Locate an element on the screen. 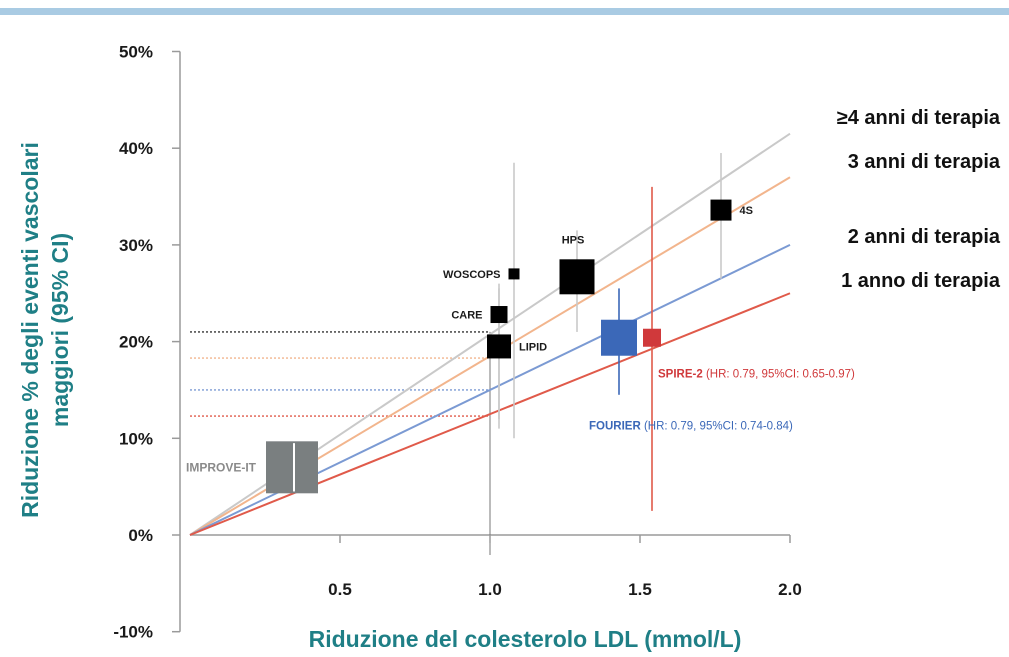 The image size is (1009, 657). annotation-name: FOURIER is located at coordinates (615, 427).